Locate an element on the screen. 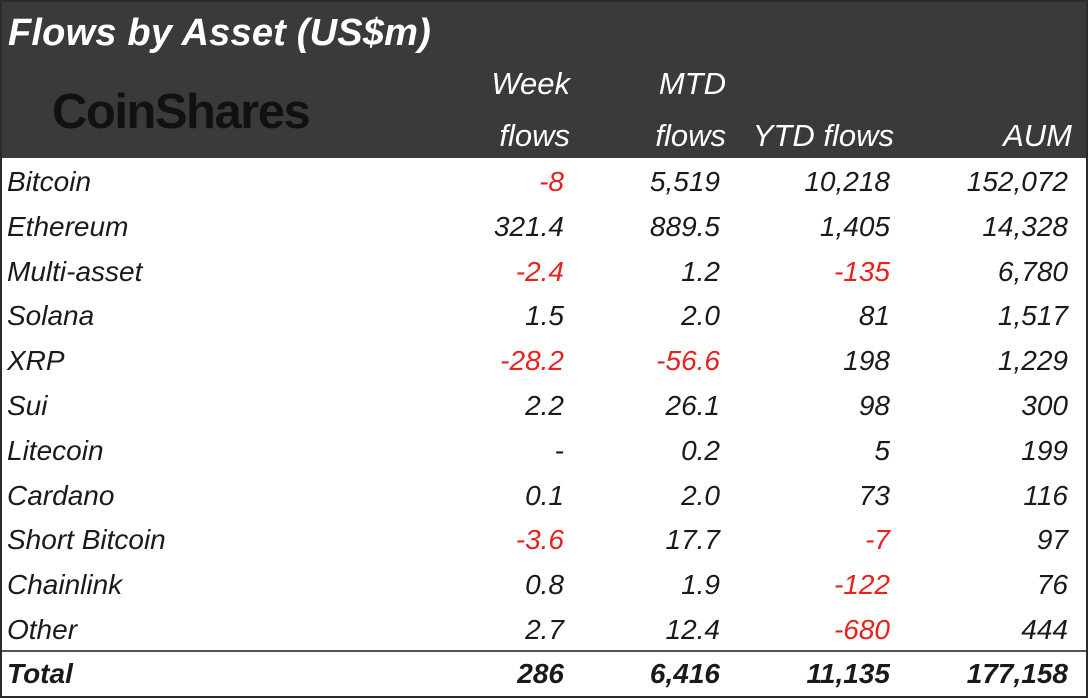  total-label: Total is located at coordinates (40, 673).